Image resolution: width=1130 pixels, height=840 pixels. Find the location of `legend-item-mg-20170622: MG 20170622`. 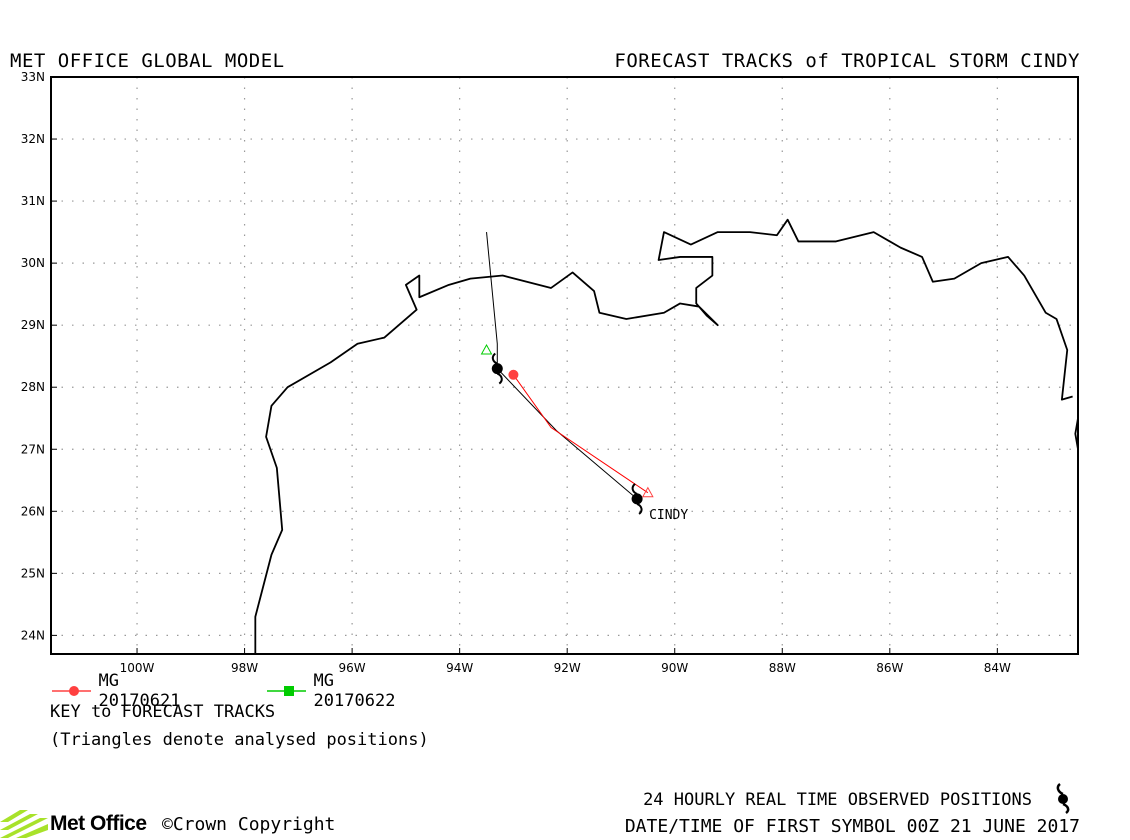

legend-item-mg-20170622: MG 20170622 is located at coordinates (335, 691).